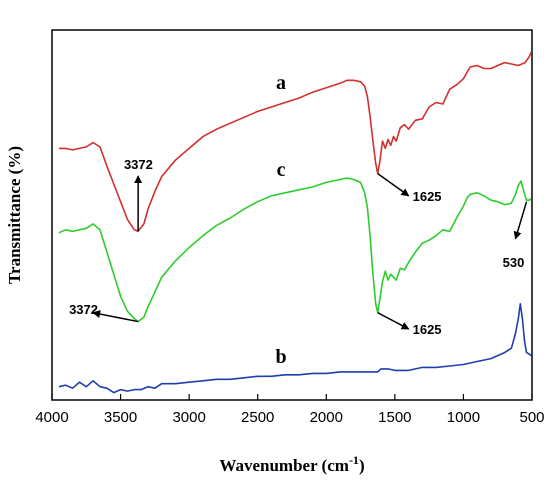  Describe the element at coordinates (14, 215) in the screenshot. I see `y-axis-title: Transmittance (%)` at that location.